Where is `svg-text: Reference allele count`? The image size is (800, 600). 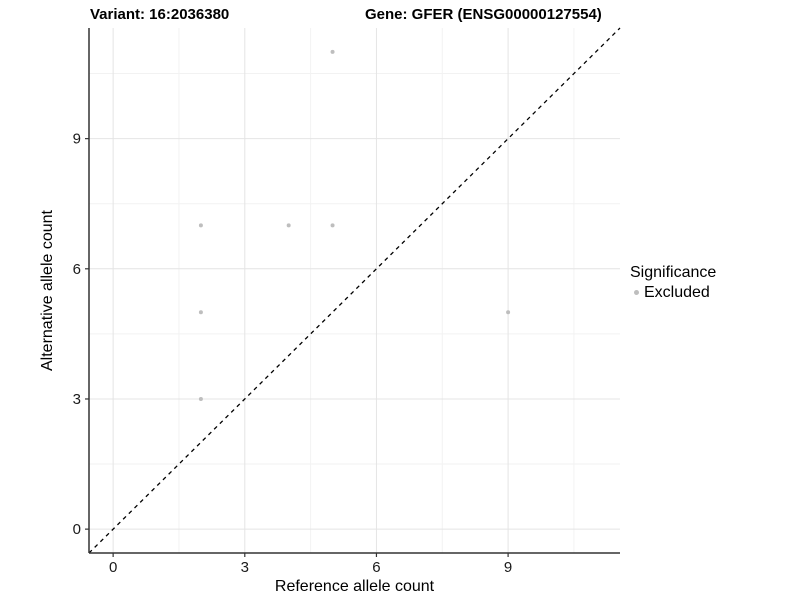
svg-text: Reference allele count is located at coordinates (355, 586).